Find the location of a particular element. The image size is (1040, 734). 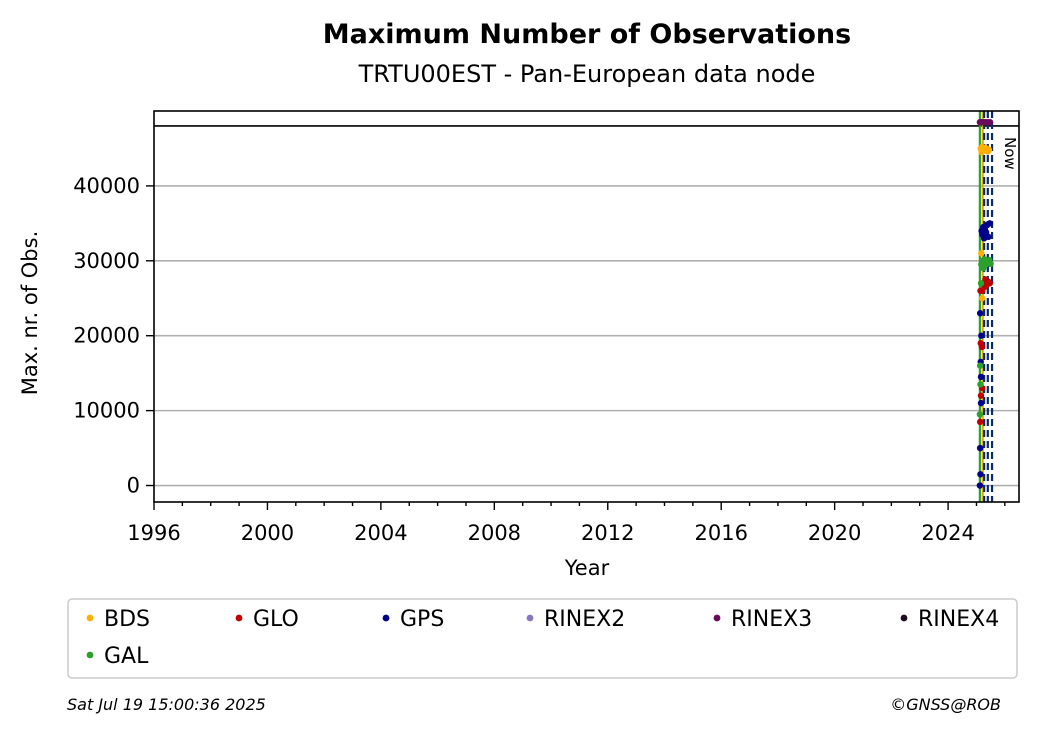

legend-label-glo: GLO is located at coordinates (276, 619).